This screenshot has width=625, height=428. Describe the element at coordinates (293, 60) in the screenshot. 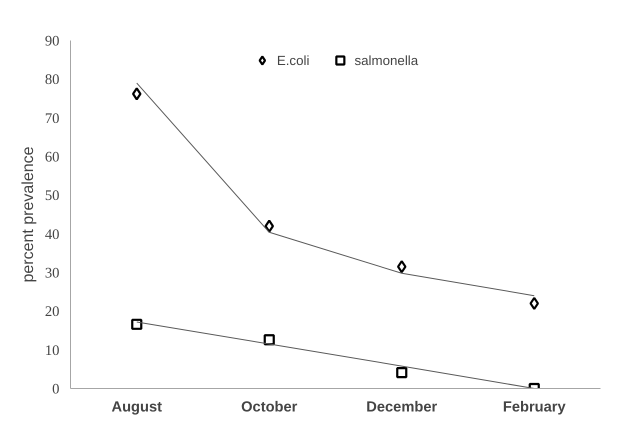

I see `legend-label: E.coli` at that location.